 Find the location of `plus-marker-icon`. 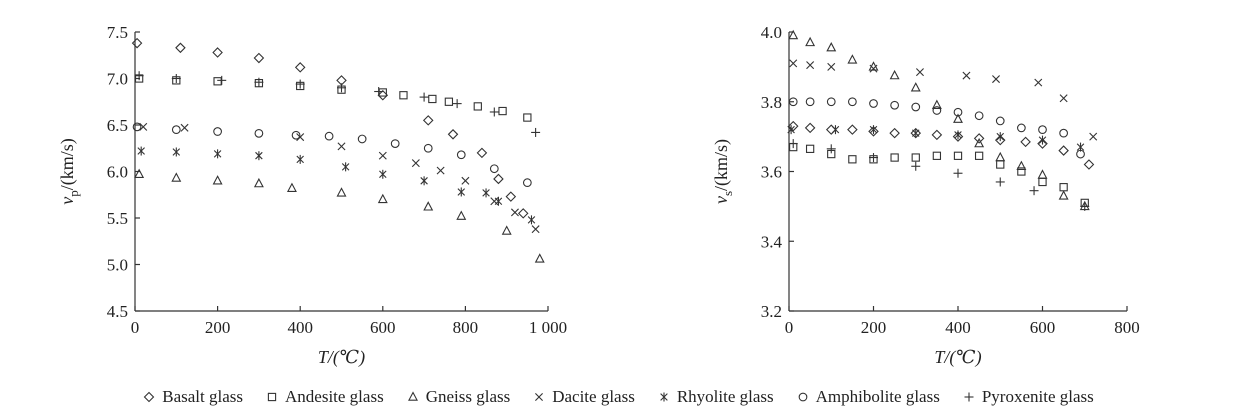

plus-marker-icon is located at coordinates (969, 397).